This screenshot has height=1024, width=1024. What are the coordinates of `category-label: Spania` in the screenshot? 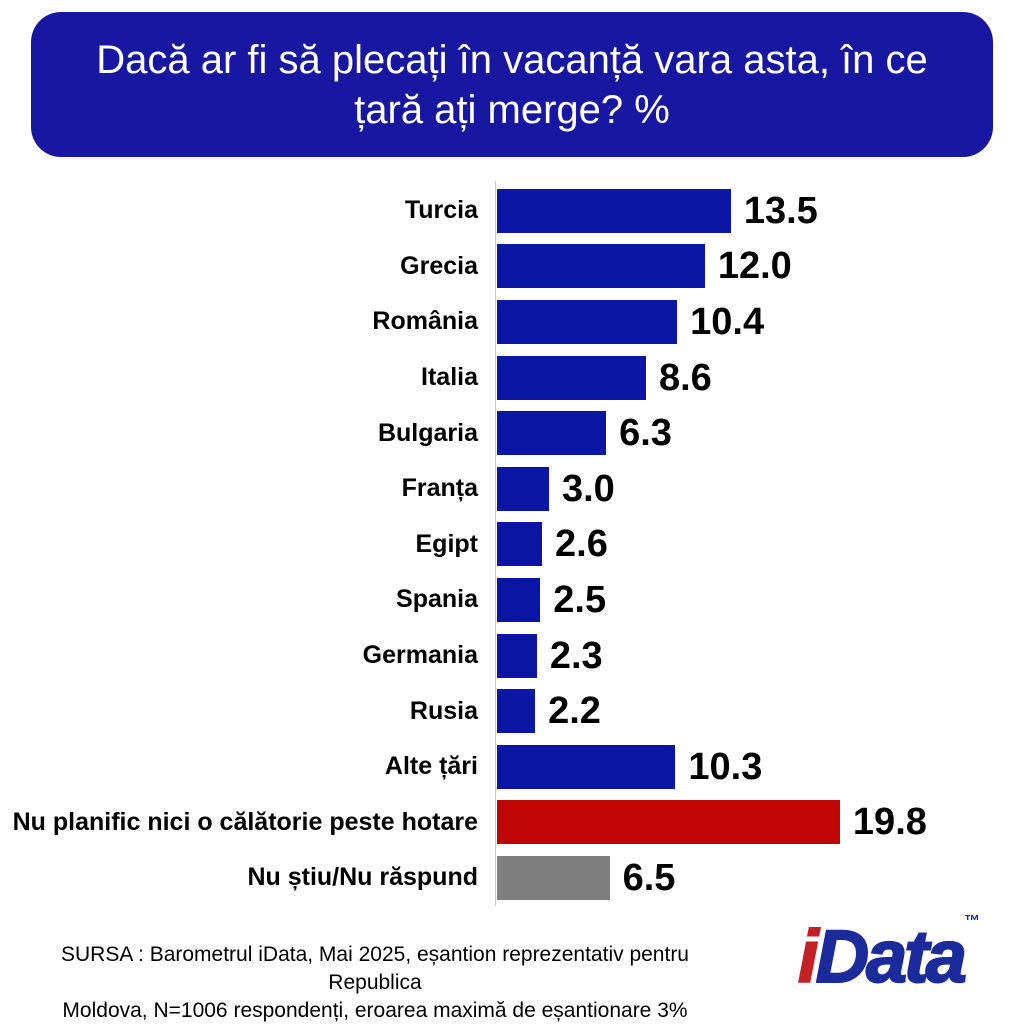 It's located at (437, 599).